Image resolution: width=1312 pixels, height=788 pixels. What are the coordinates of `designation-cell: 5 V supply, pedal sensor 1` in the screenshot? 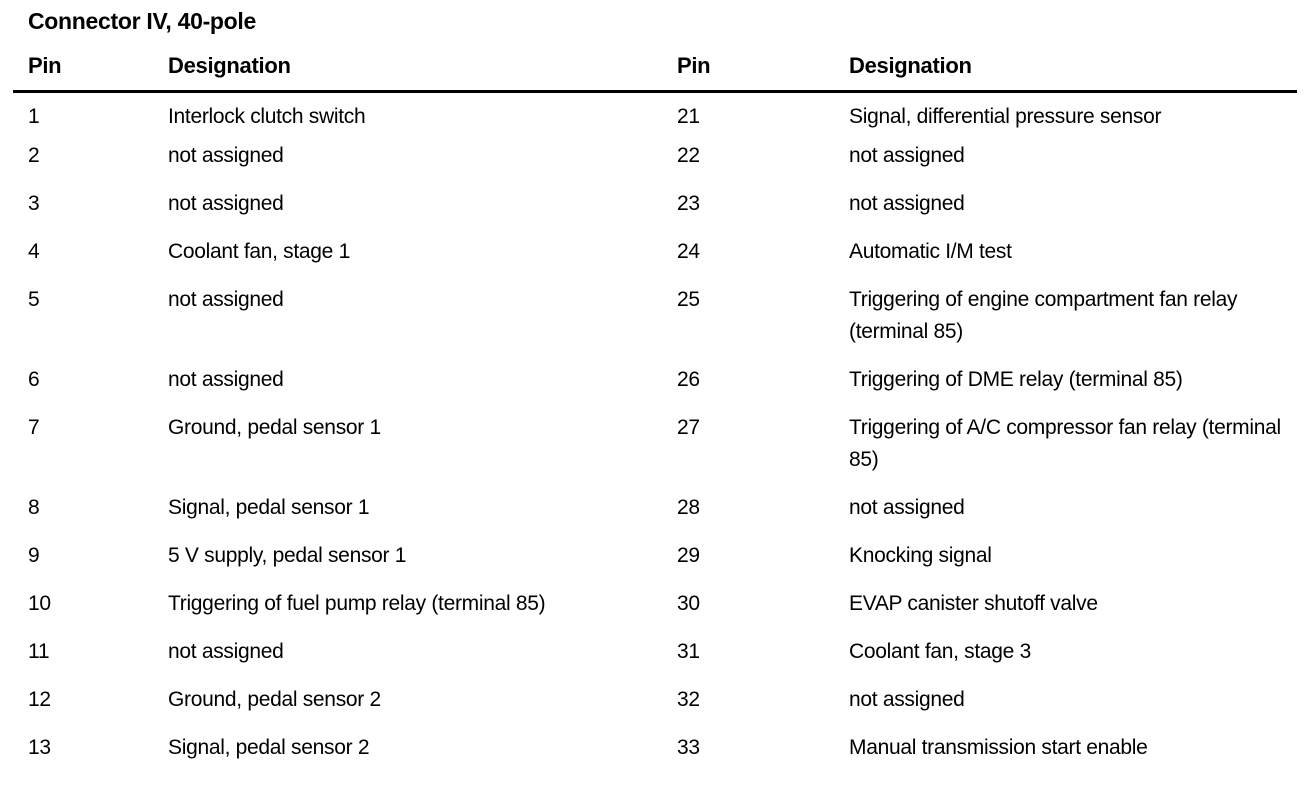 It's located at (287, 555).